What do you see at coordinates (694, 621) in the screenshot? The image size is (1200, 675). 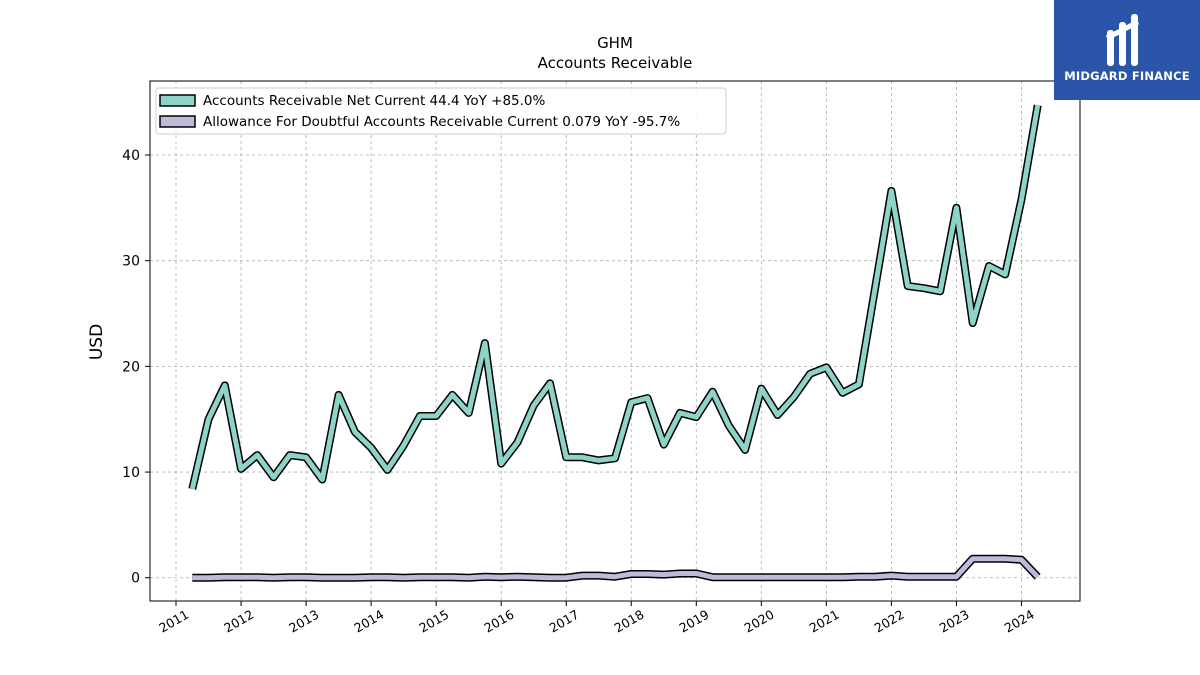 I see `x-tick-label: 2019` at bounding box center [694, 621].